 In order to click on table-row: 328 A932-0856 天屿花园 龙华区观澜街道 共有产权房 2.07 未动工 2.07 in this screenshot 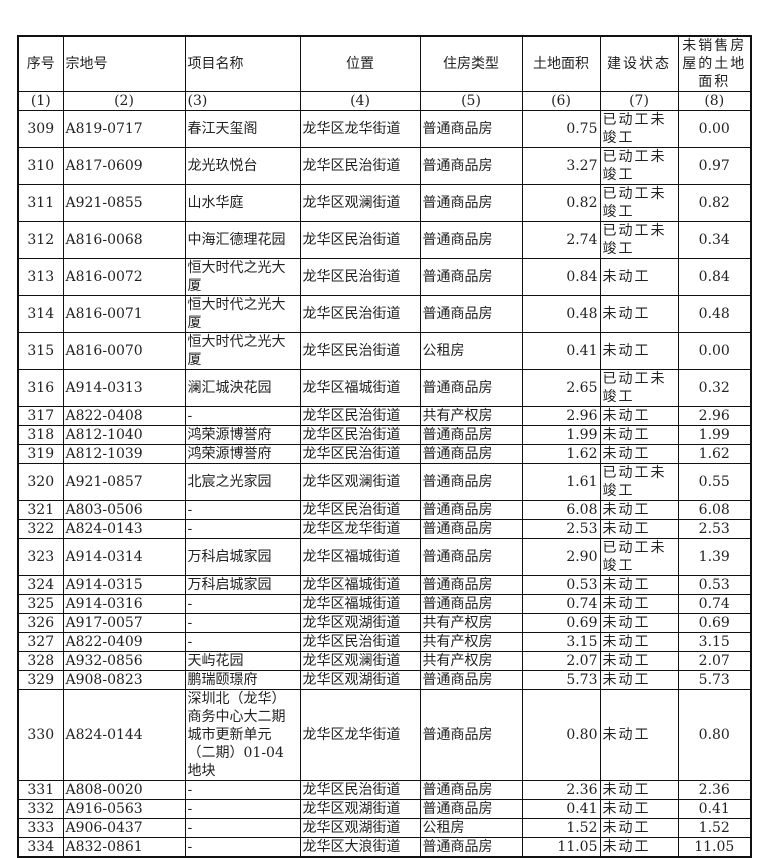, I will do `click(384, 661)`.